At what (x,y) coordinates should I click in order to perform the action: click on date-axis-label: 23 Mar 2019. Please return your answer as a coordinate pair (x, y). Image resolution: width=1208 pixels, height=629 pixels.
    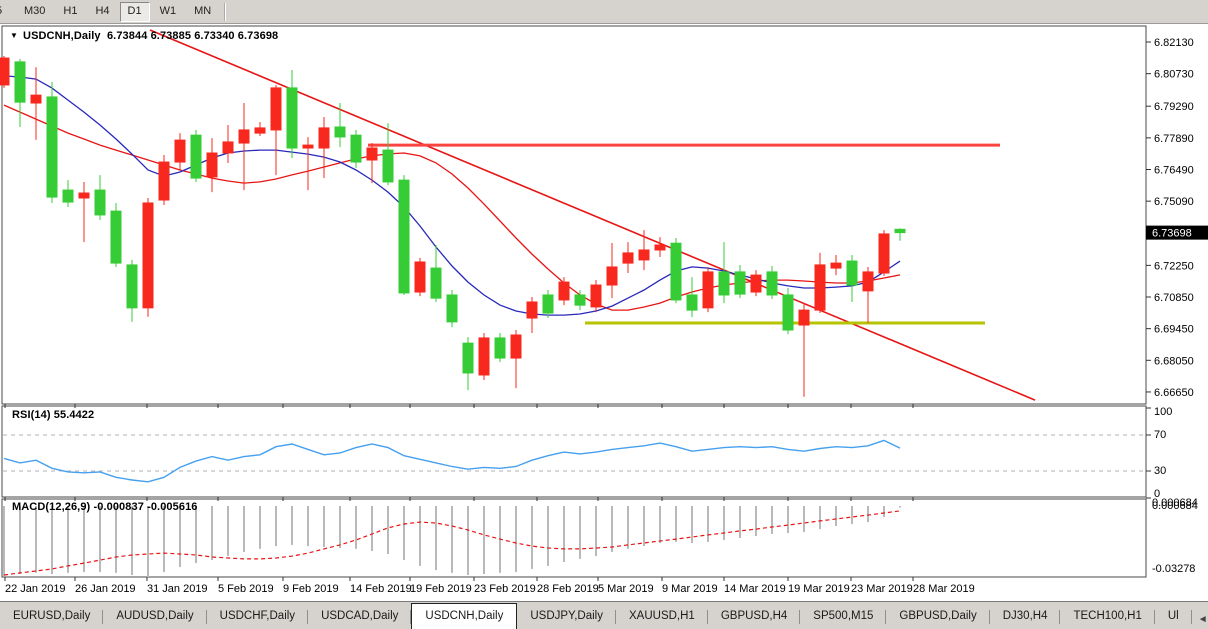
    Looking at the image, I should click on (882, 589).